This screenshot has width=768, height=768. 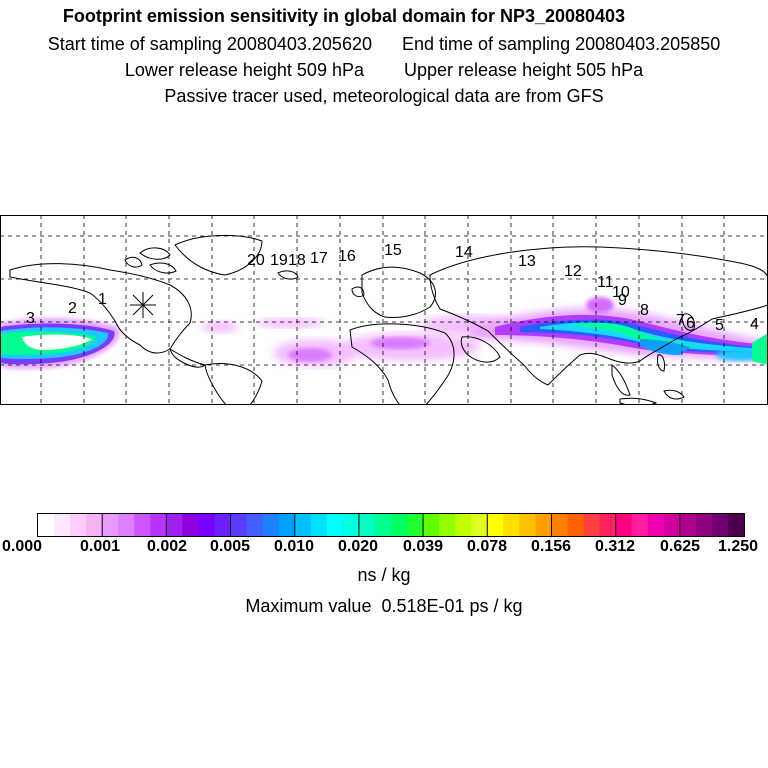 I want to click on marker-label: 13, so click(x=527, y=261).